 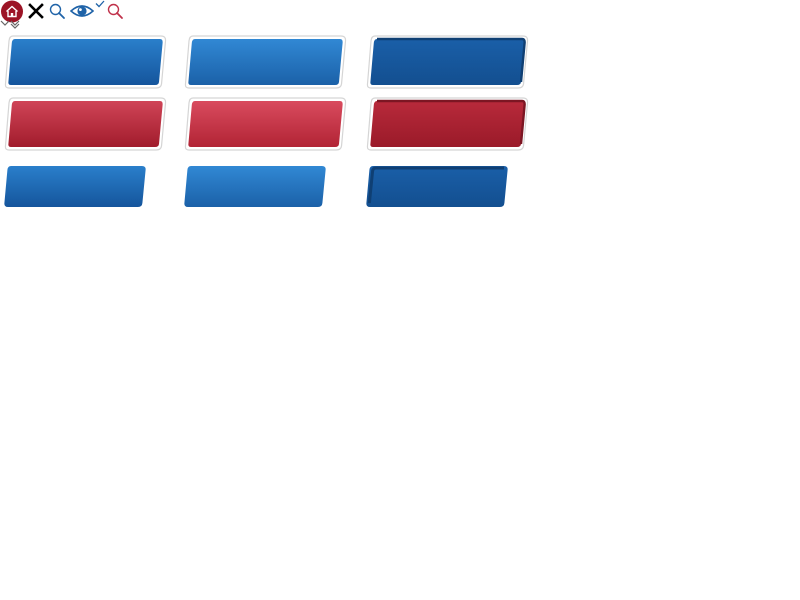 I want to click on eye-icon, so click(x=82, y=11).